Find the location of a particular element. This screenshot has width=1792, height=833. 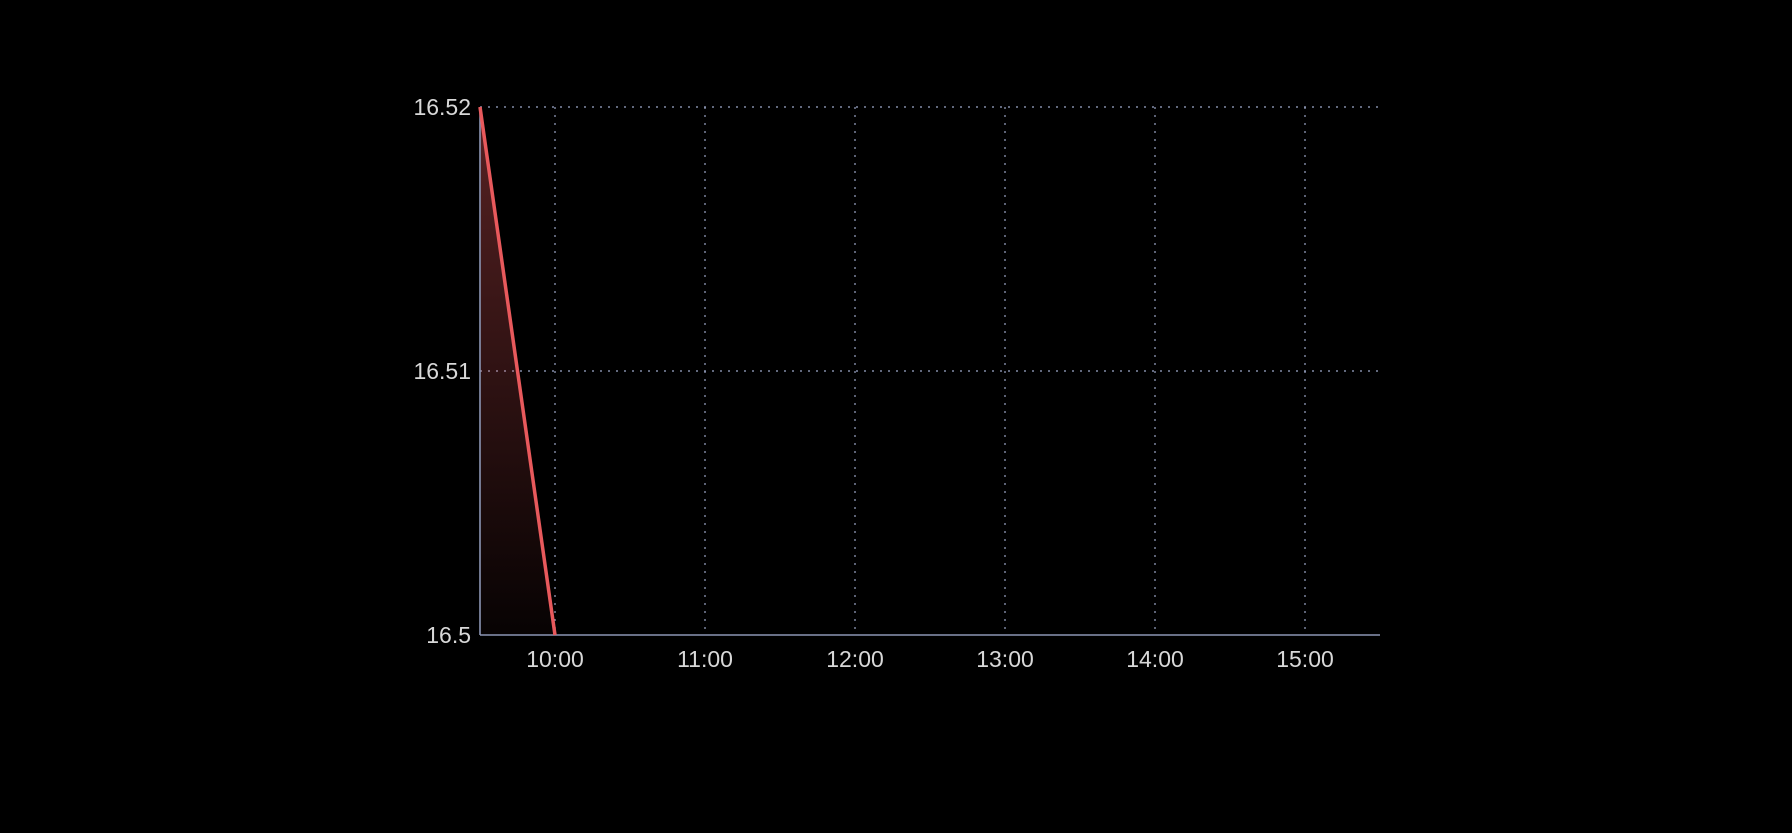

x-tick-label: 15:00 is located at coordinates (1305, 659).